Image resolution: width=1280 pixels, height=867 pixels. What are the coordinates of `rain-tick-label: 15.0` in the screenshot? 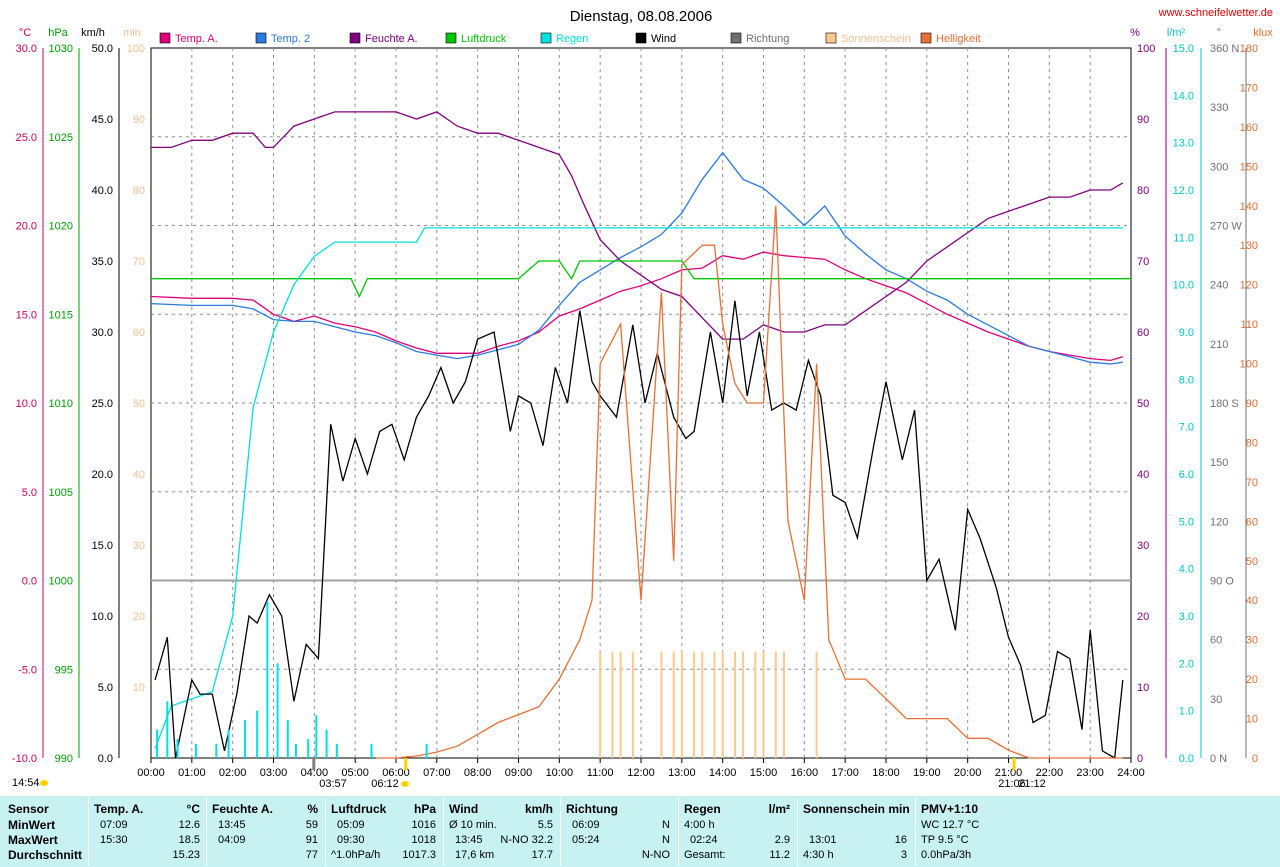 It's located at (1183, 49).